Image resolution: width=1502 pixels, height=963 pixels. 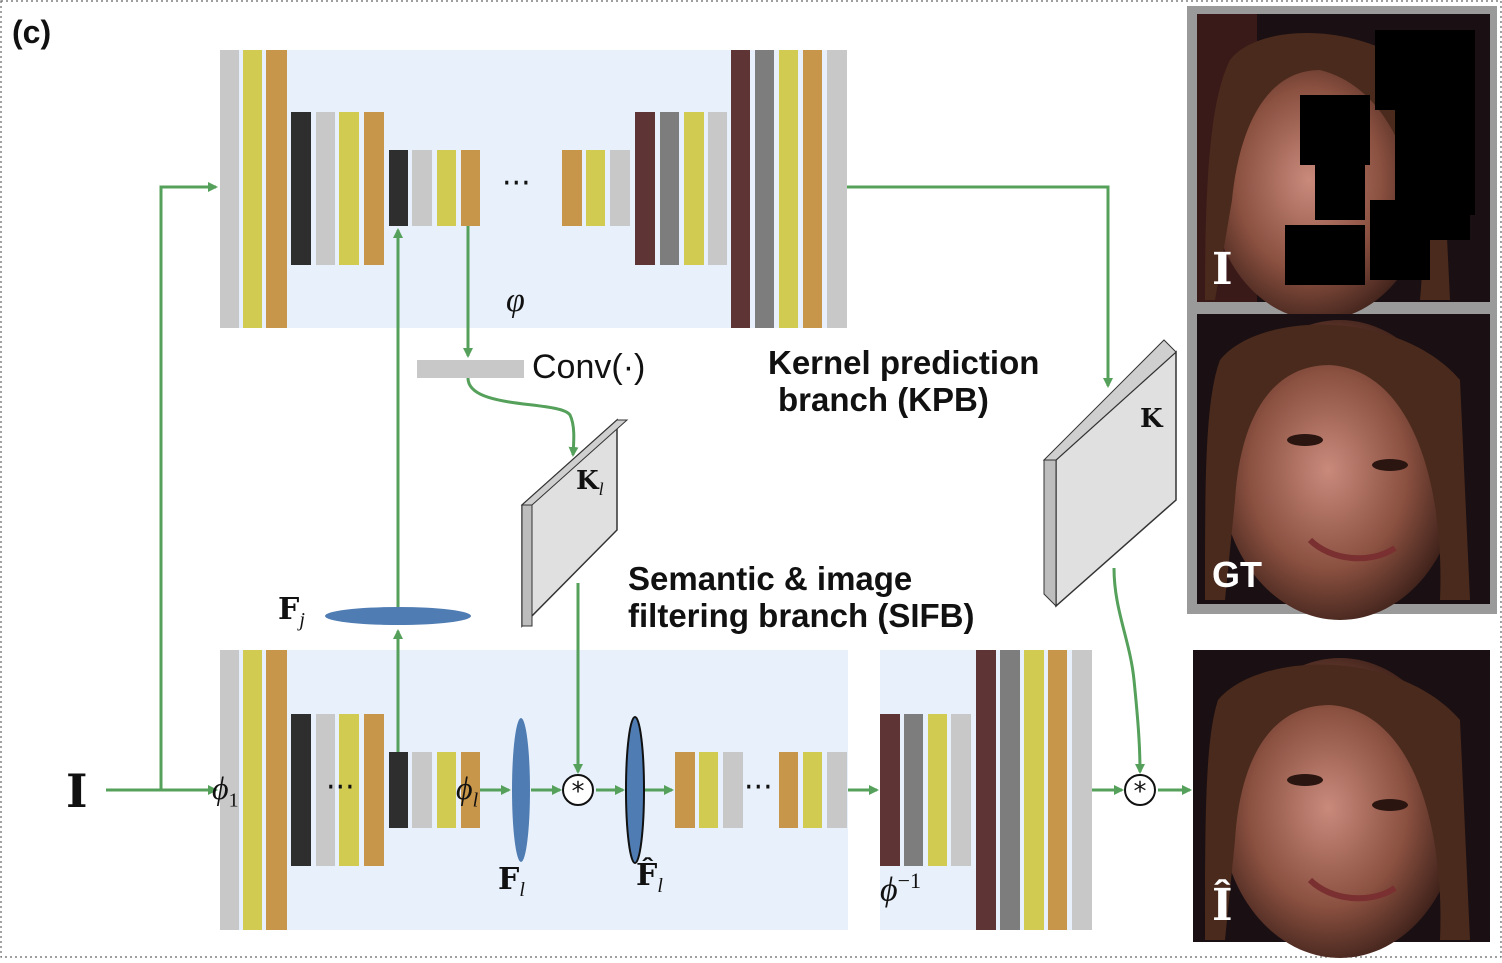 What do you see at coordinates (801, 615) in the screenshot?
I see `sifb-label-line2: filtering branch (SIFB)` at bounding box center [801, 615].